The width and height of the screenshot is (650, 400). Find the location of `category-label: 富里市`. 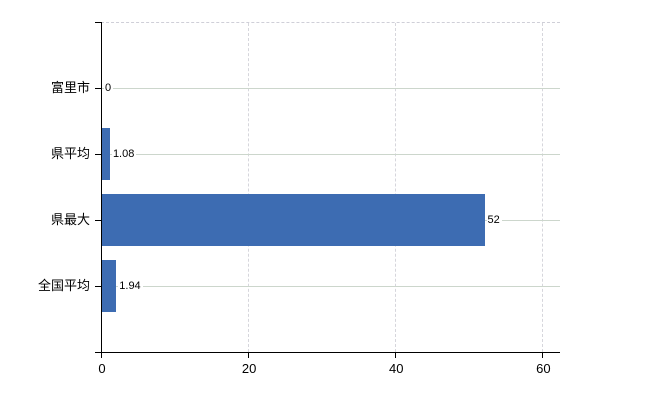

category-label: 富里市 is located at coordinates (70, 87).